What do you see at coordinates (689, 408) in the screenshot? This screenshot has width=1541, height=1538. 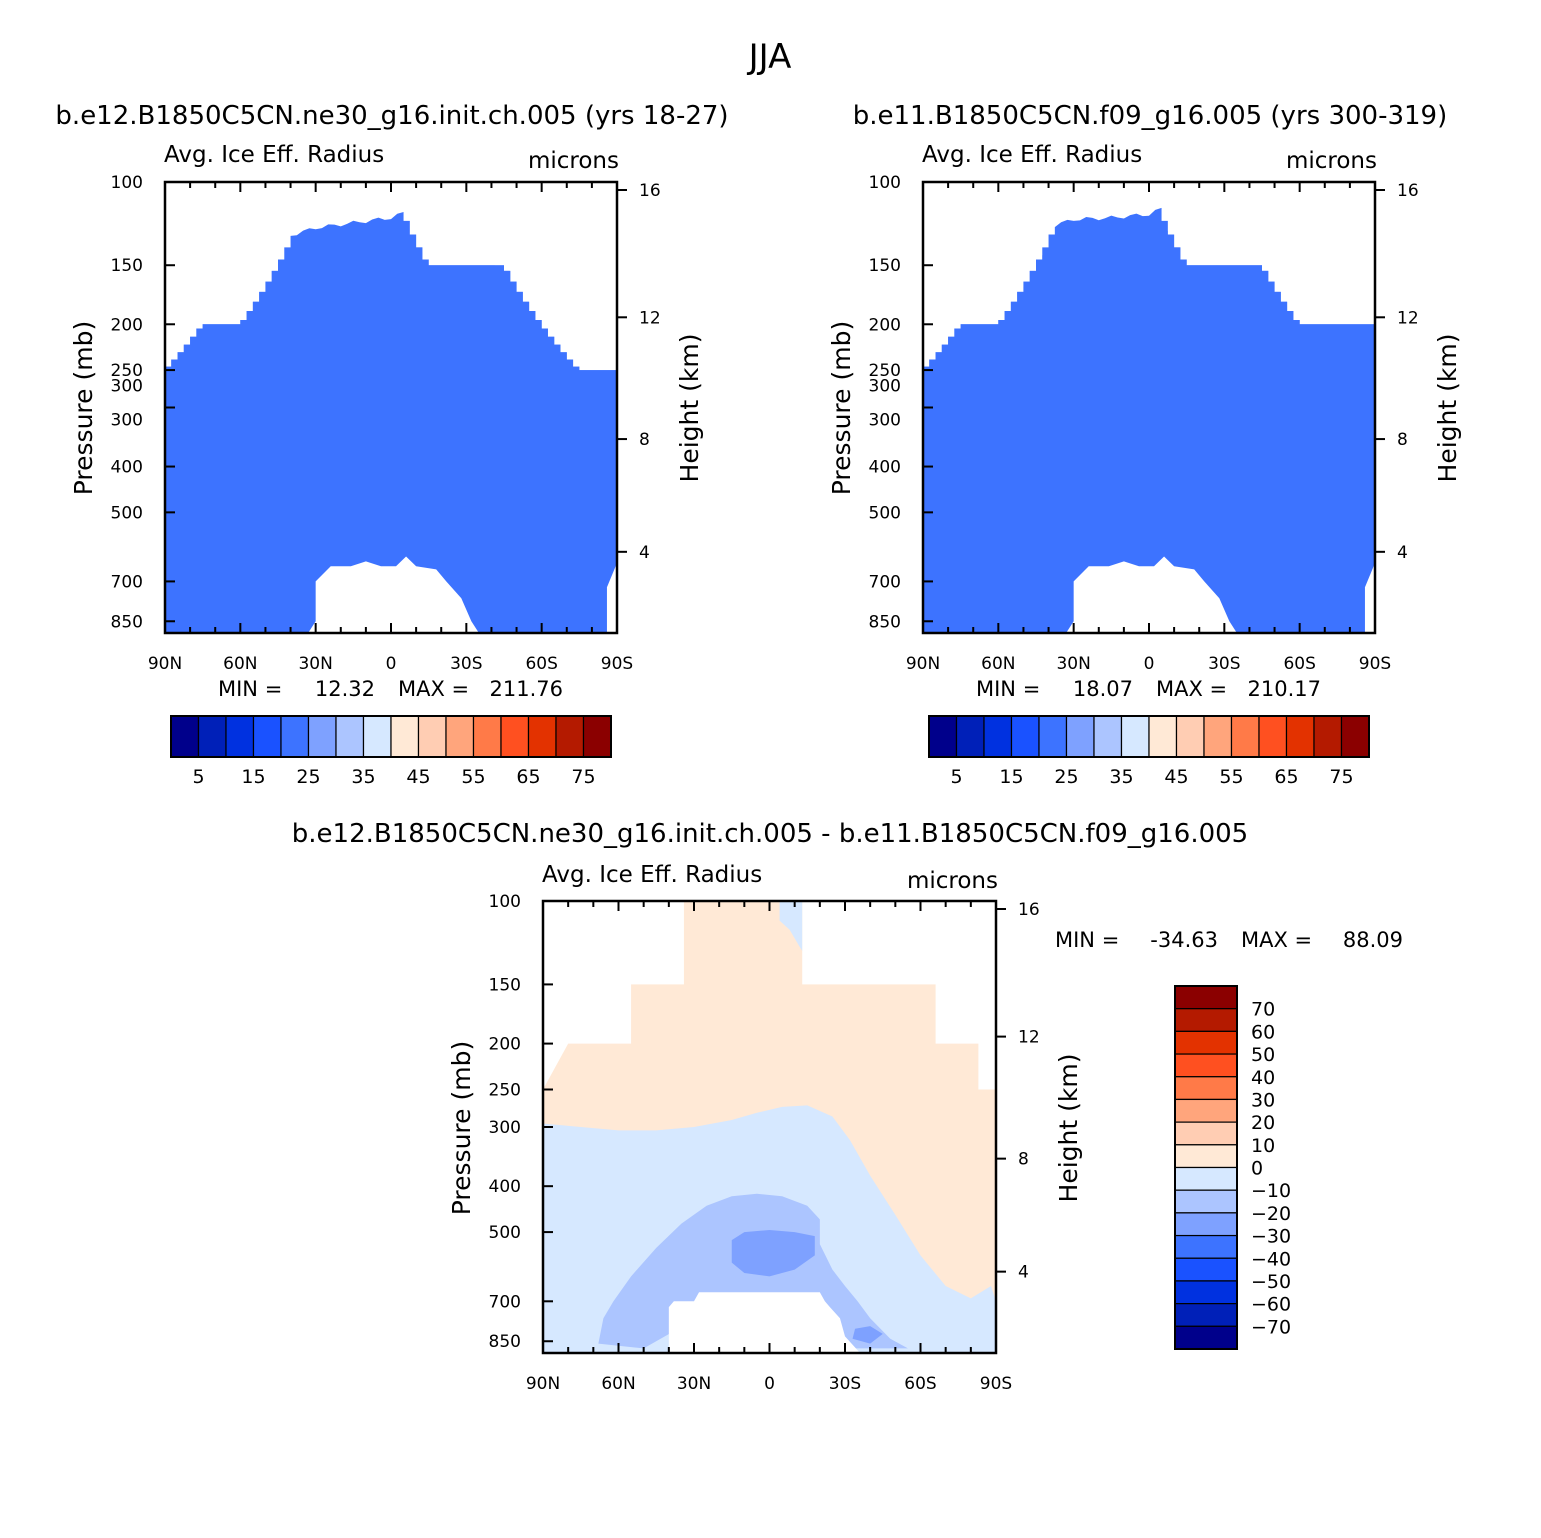 I see `panel-left-ylabel-right: Height (km)` at bounding box center [689, 408].